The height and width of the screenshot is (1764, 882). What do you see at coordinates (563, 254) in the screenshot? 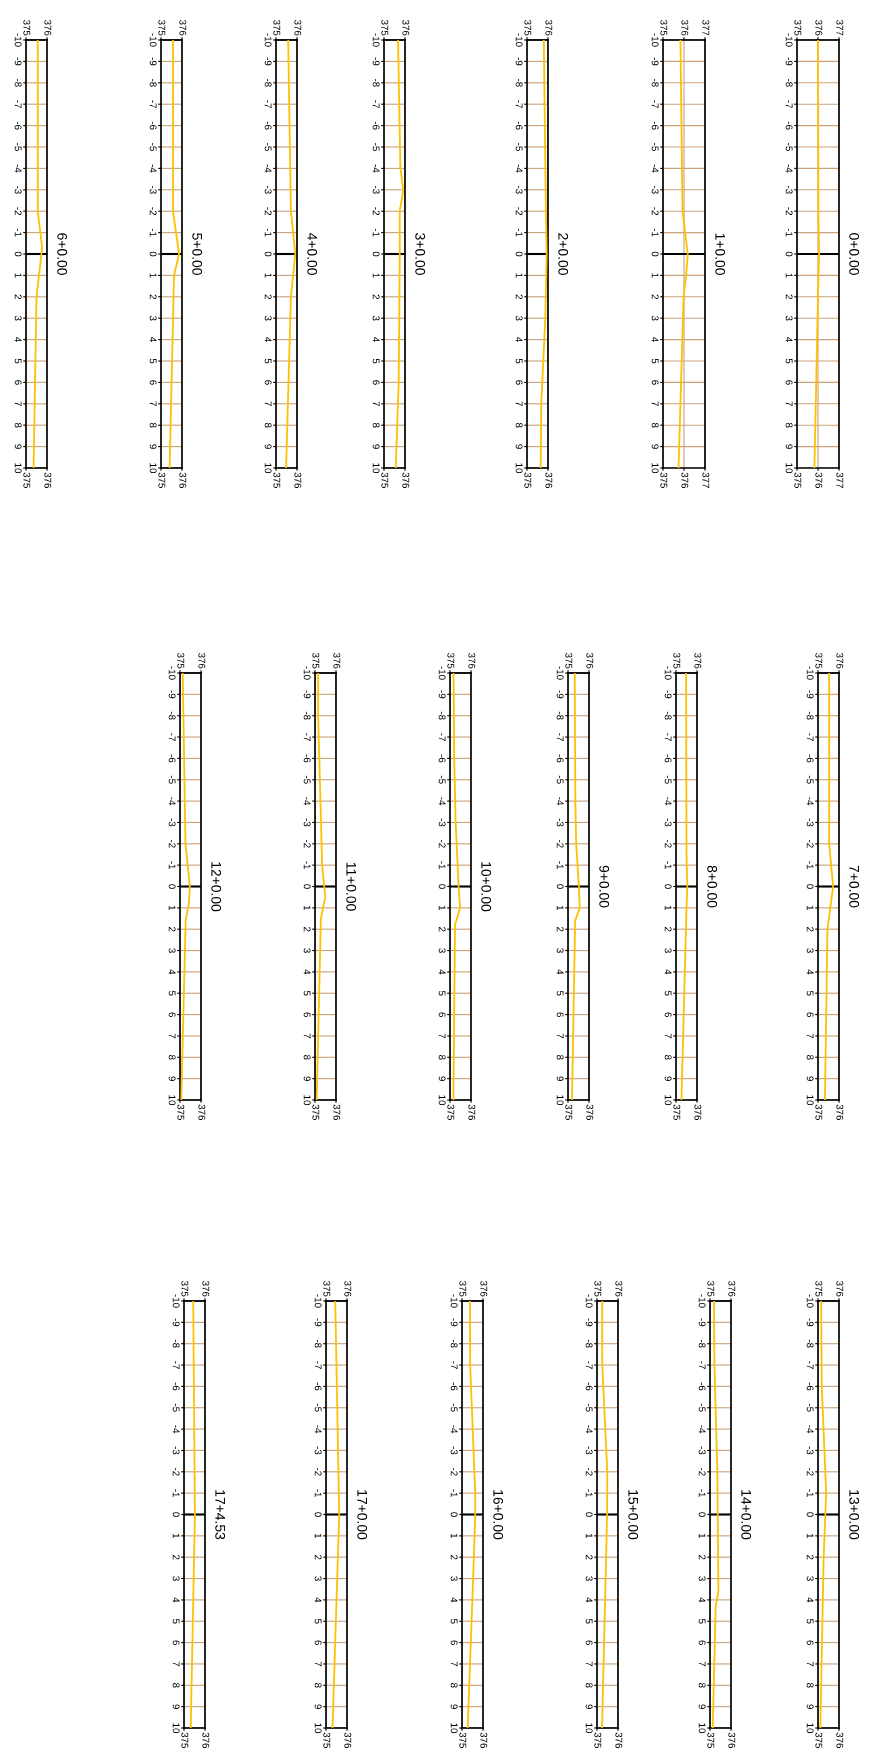
I see `text: 2+0.00` at bounding box center [563, 254].